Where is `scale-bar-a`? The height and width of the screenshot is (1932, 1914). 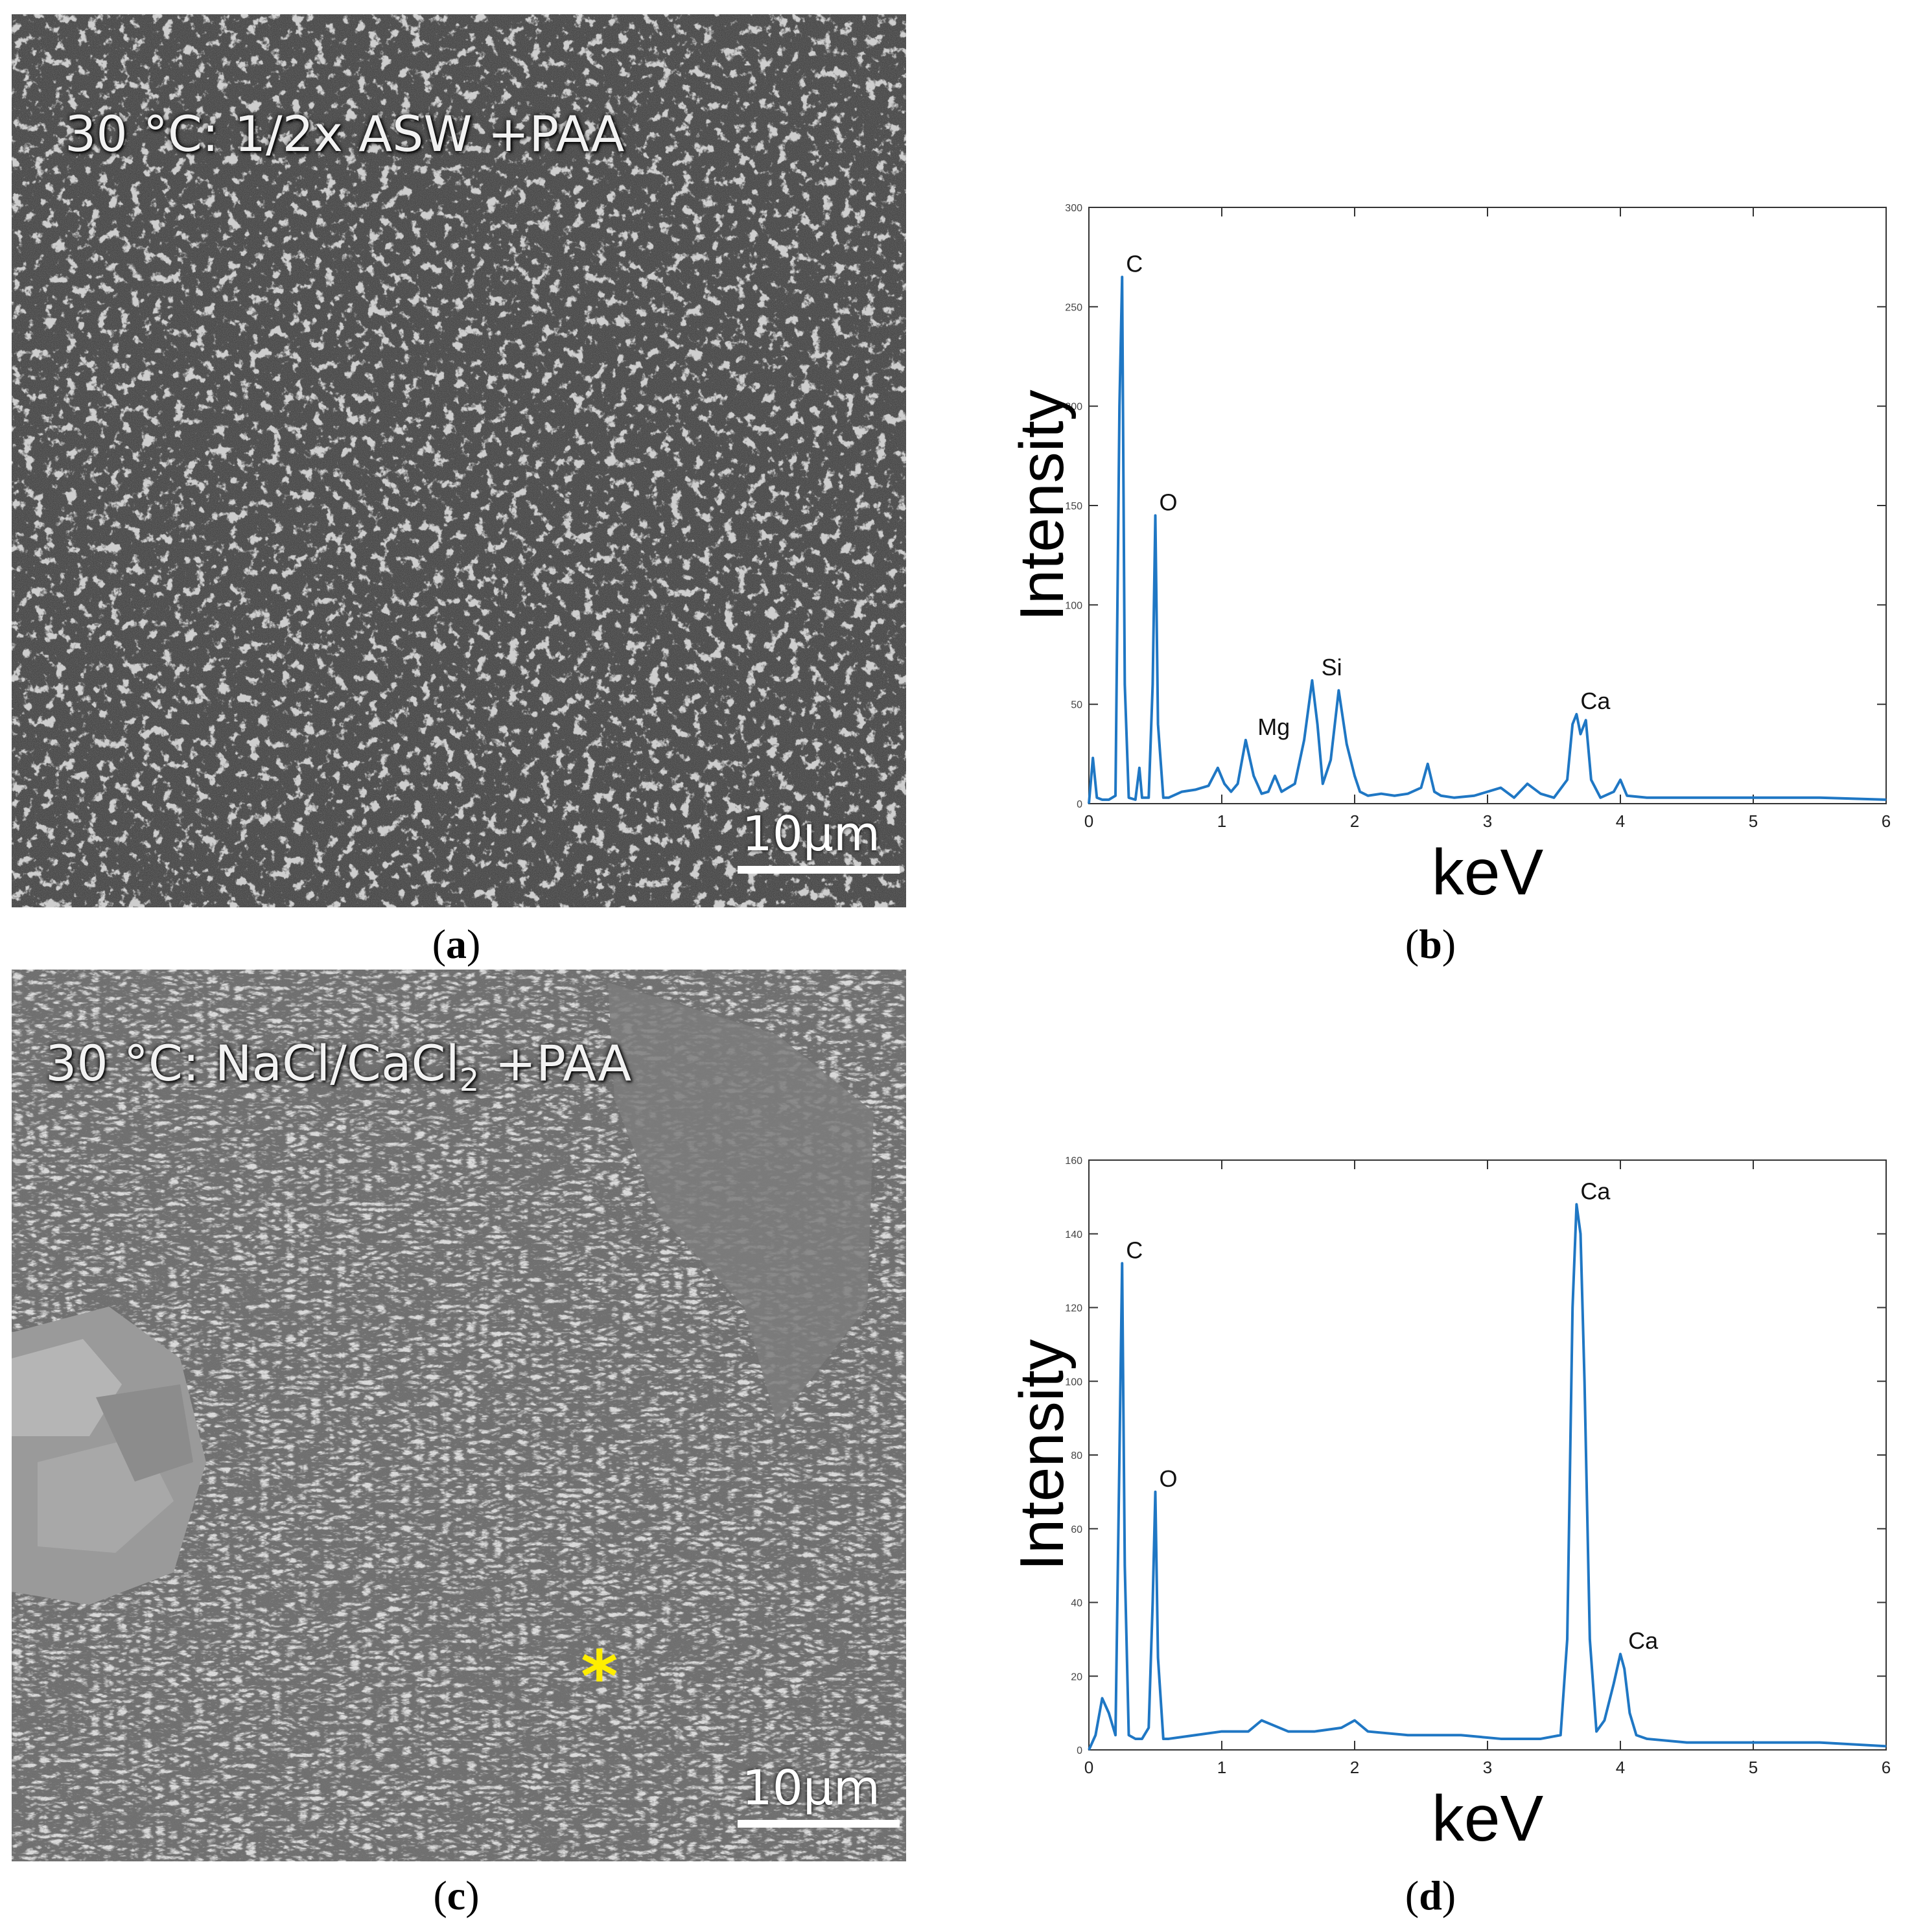 scale-bar-a is located at coordinates (819, 870).